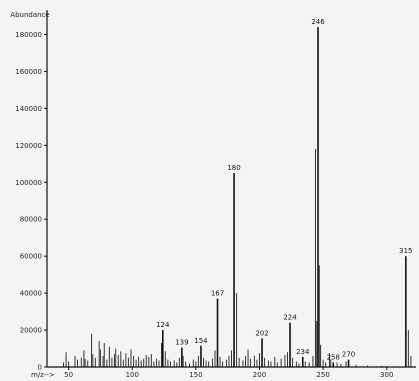 This screenshot has width=419, height=381. Describe the element at coordinates (28, 35) in the screenshot. I see `y-tick-label: 180000` at that location.